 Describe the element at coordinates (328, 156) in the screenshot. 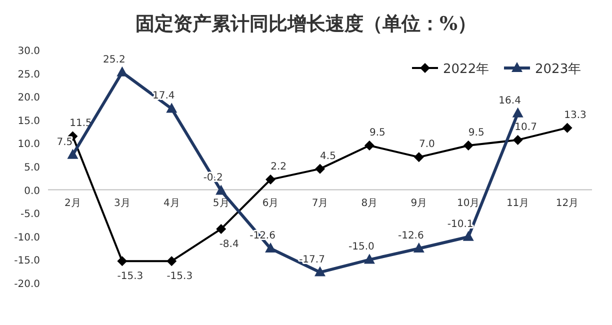

I see `data-label: 4.5` at that location.